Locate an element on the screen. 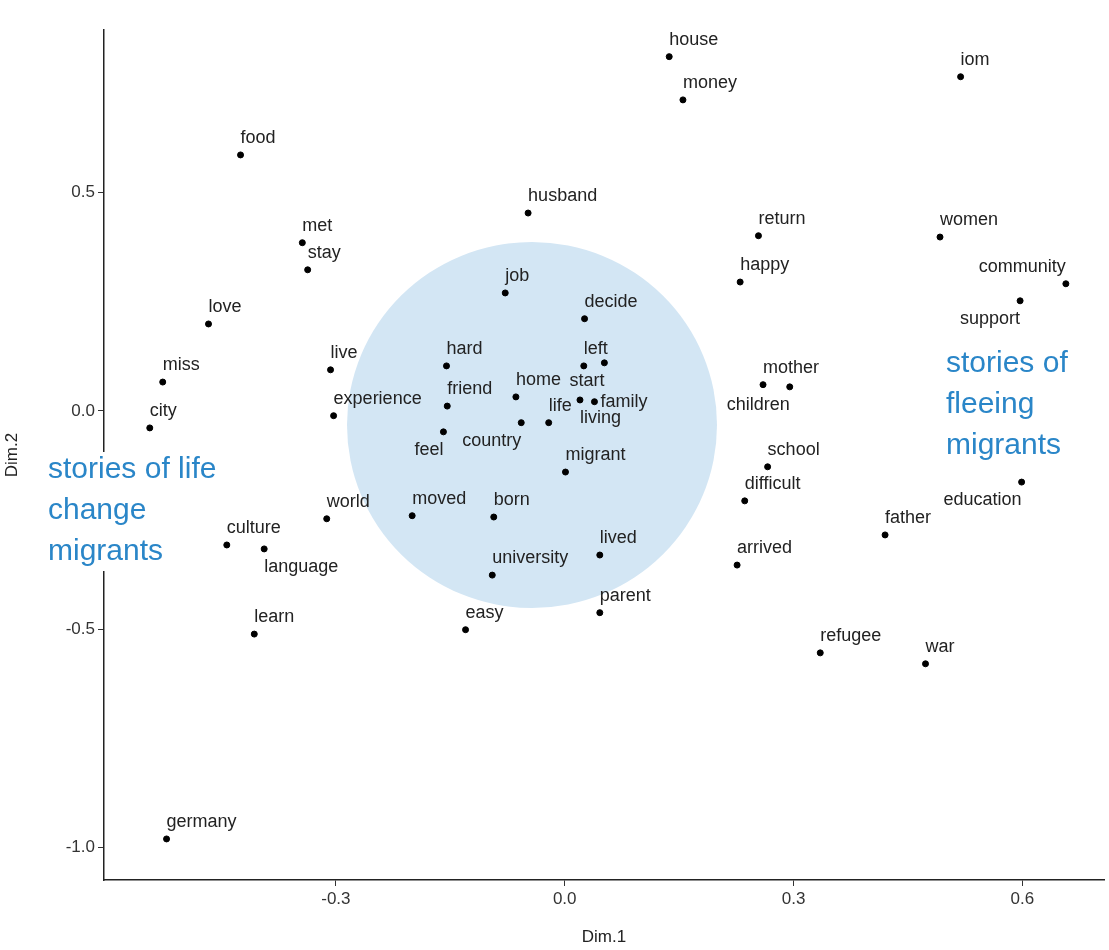 This screenshot has width=1109, height=950. y-tick-label: -1.0 is located at coordinates (80, 847).